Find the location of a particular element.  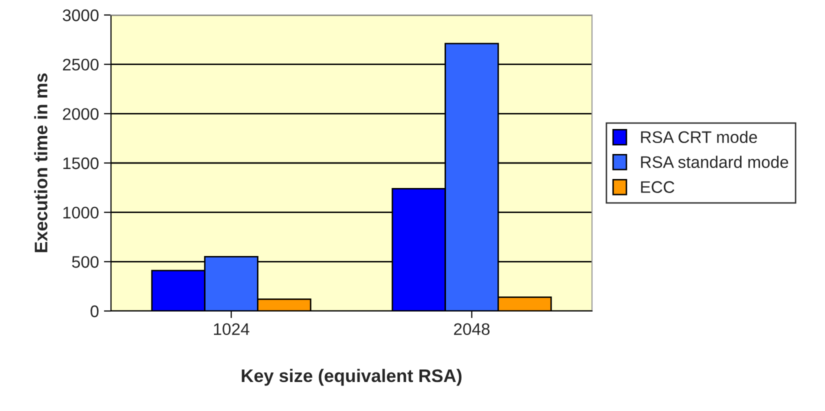

y-tick-label: 2500 is located at coordinates (80, 64).